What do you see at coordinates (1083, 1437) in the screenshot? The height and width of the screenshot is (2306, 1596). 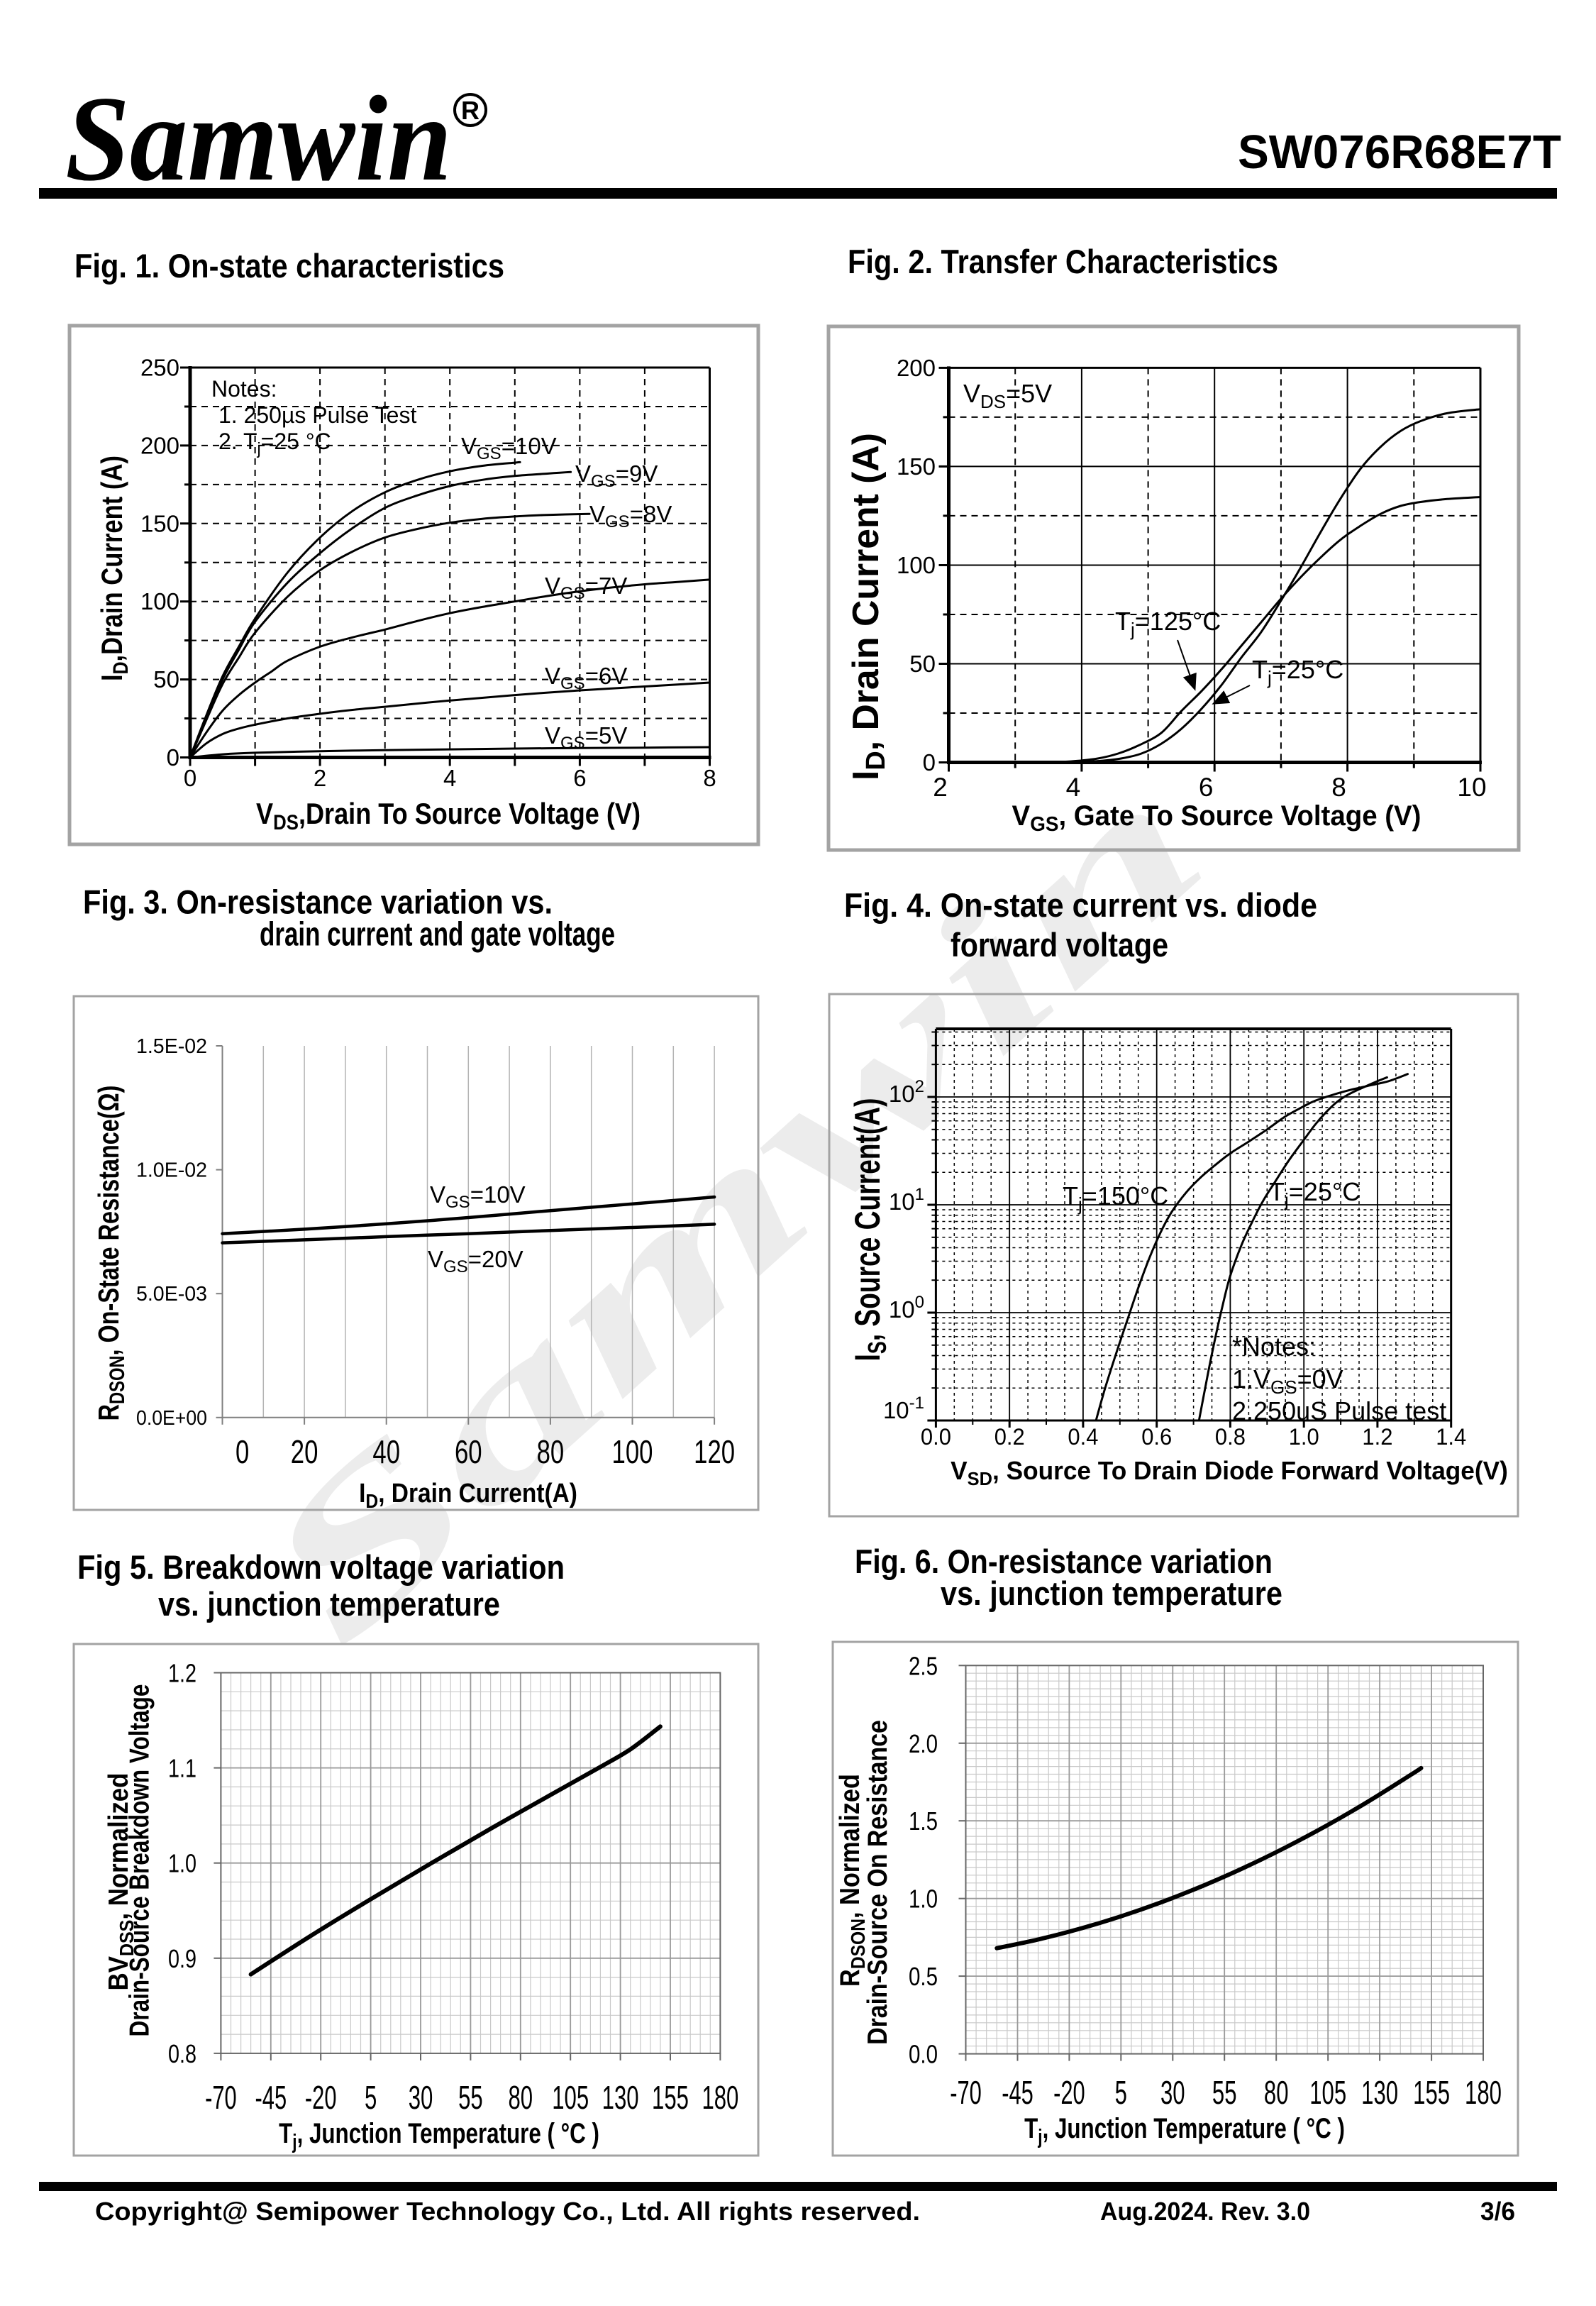 I see `svg-text: 0.4` at bounding box center [1083, 1437].